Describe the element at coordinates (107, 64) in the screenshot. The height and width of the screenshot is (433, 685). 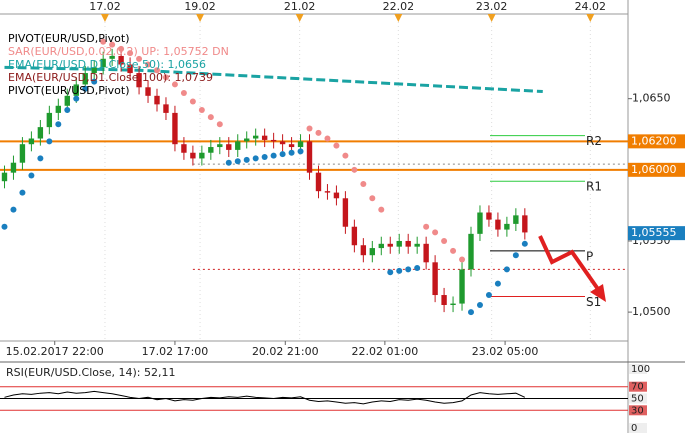
I see `legend-entry: EMA(EUR/USD,D1.Close,50): 1,0656` at that location.